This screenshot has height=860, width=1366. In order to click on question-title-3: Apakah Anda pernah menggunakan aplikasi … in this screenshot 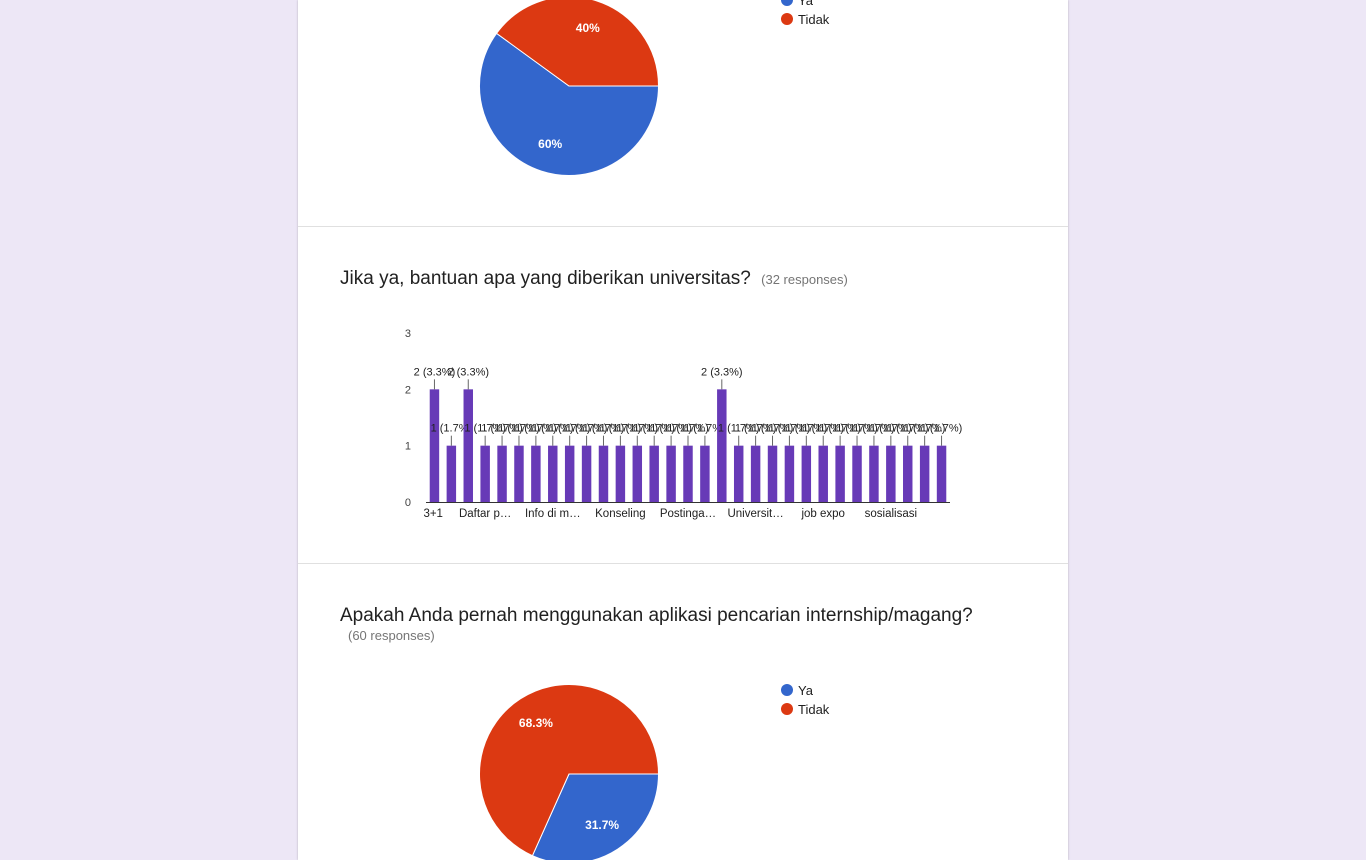, I will do `click(656, 616)`.